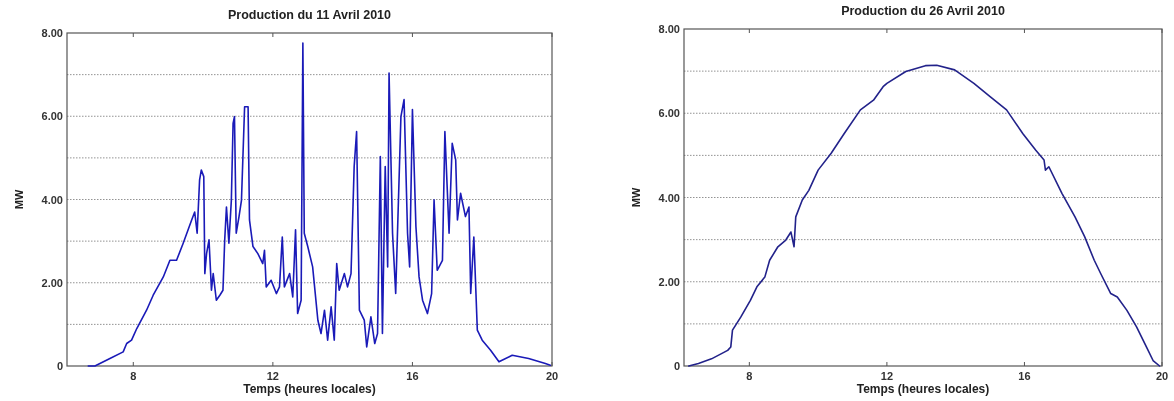  I want to click on chart-title: Production du 26 Avril 2010, so click(923, 11).